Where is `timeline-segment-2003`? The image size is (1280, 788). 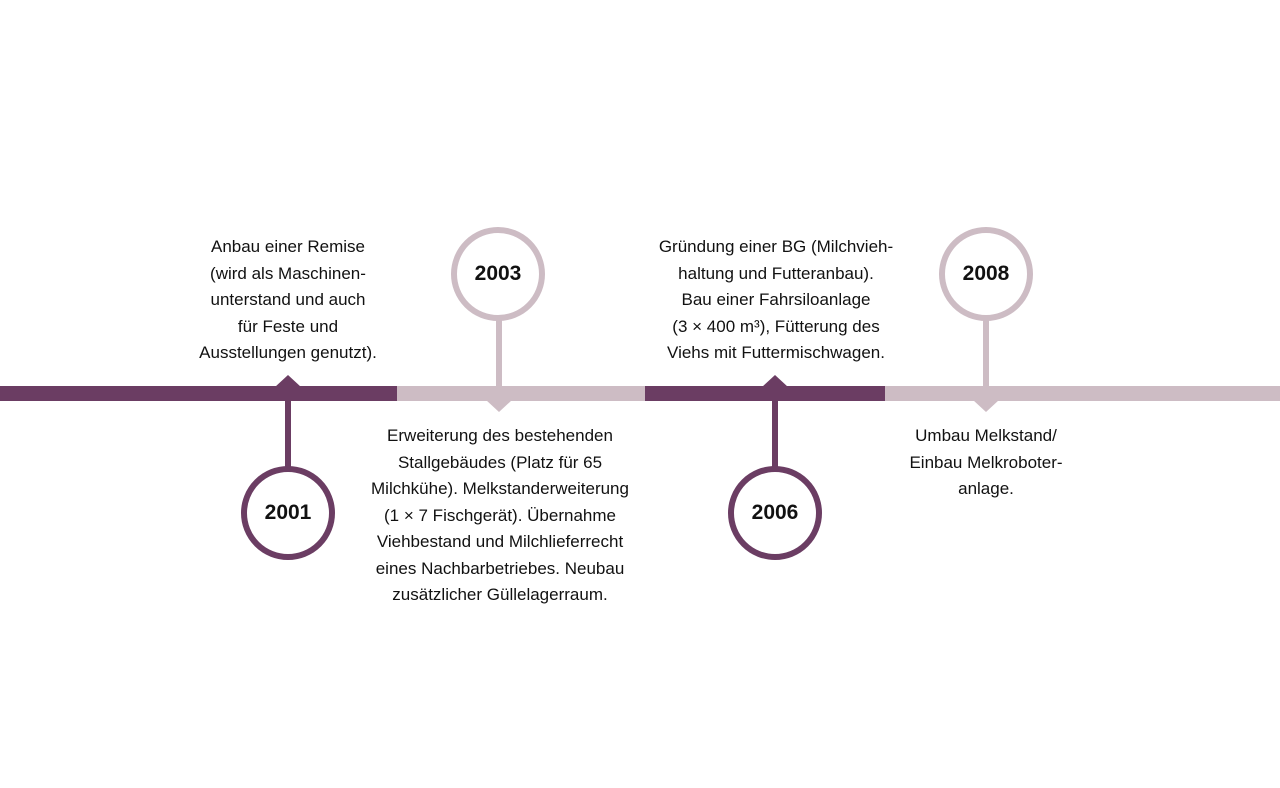
timeline-segment-2003 is located at coordinates (521, 393).